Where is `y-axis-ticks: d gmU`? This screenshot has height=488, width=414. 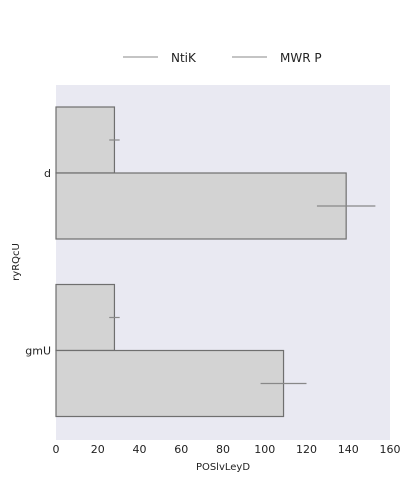
y-axis-ticks: d gmU is located at coordinates (38, 262).